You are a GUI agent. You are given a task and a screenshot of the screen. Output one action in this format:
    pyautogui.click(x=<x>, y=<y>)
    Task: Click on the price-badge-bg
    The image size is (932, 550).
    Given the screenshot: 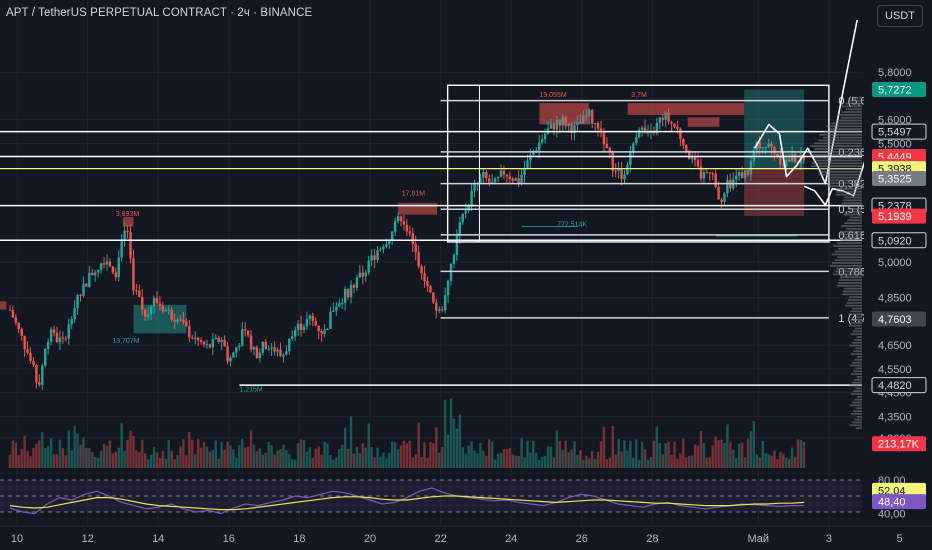 What is the action you would take?
    pyautogui.click(x=899, y=178)
    